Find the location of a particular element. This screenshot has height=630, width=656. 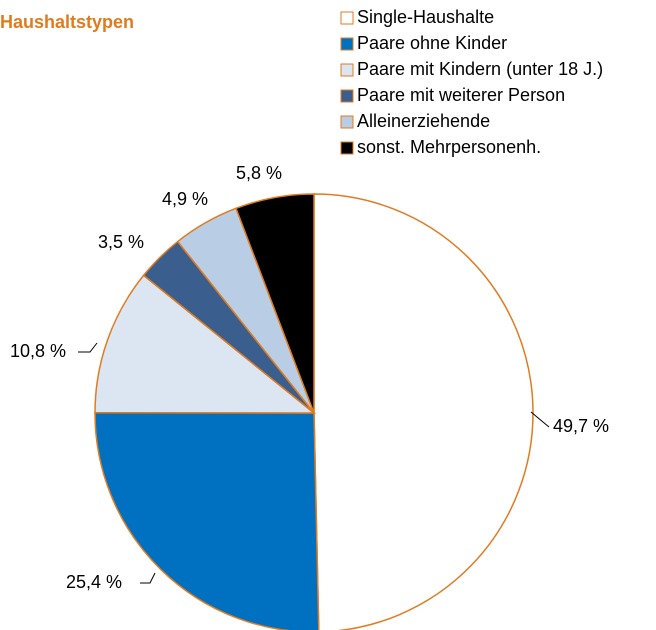

data-label: 3,5 % is located at coordinates (121, 242).